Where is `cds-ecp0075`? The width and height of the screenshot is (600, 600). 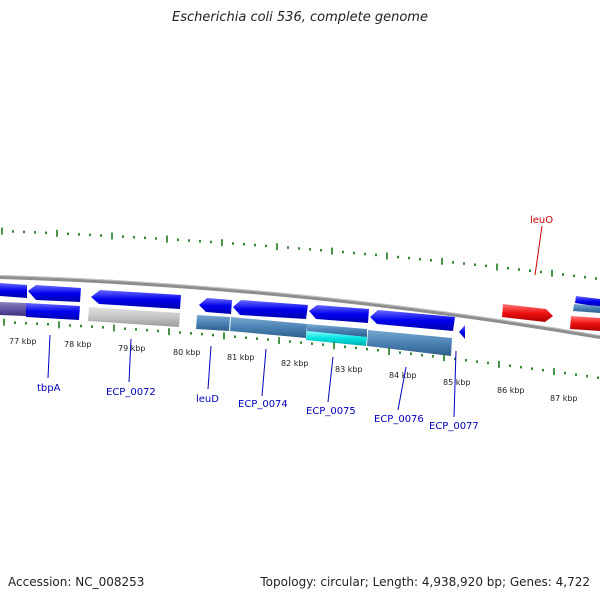
cds-ecp0075 is located at coordinates (336, 338).